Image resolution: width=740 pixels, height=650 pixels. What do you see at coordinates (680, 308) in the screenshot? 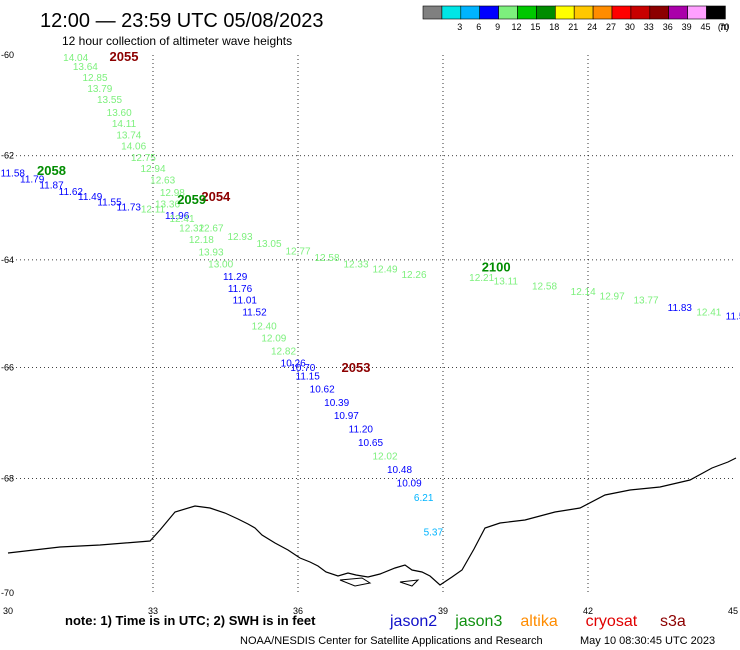
I see `wave-height-value: 11.83` at bounding box center [680, 308].